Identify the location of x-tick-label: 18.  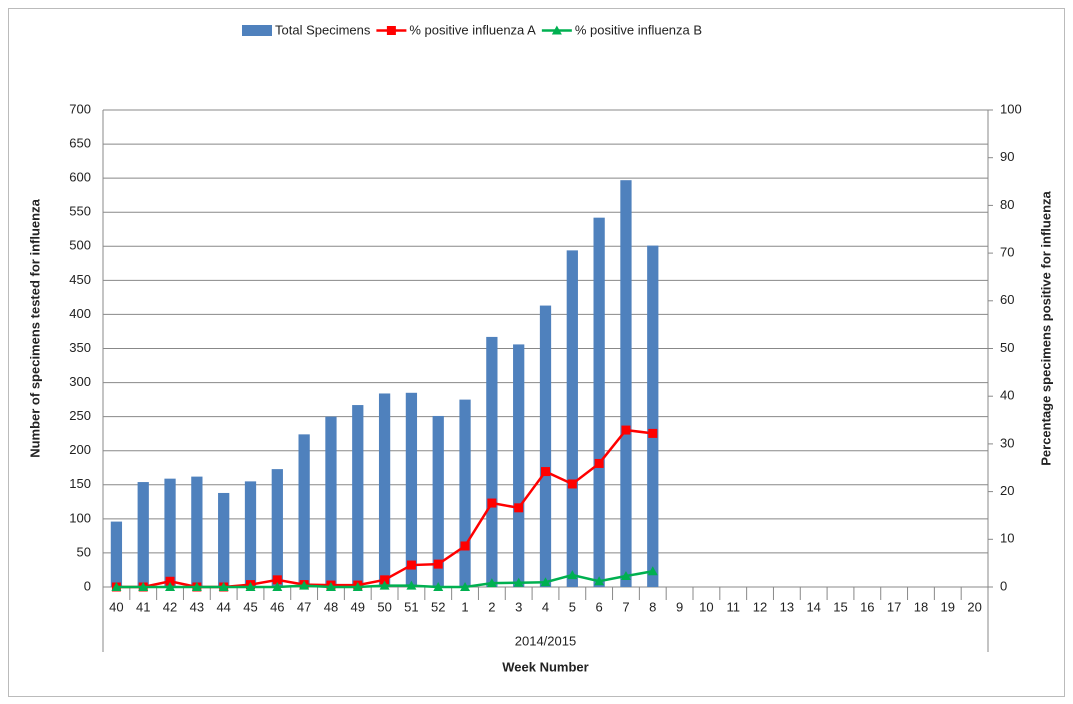
(921, 606).